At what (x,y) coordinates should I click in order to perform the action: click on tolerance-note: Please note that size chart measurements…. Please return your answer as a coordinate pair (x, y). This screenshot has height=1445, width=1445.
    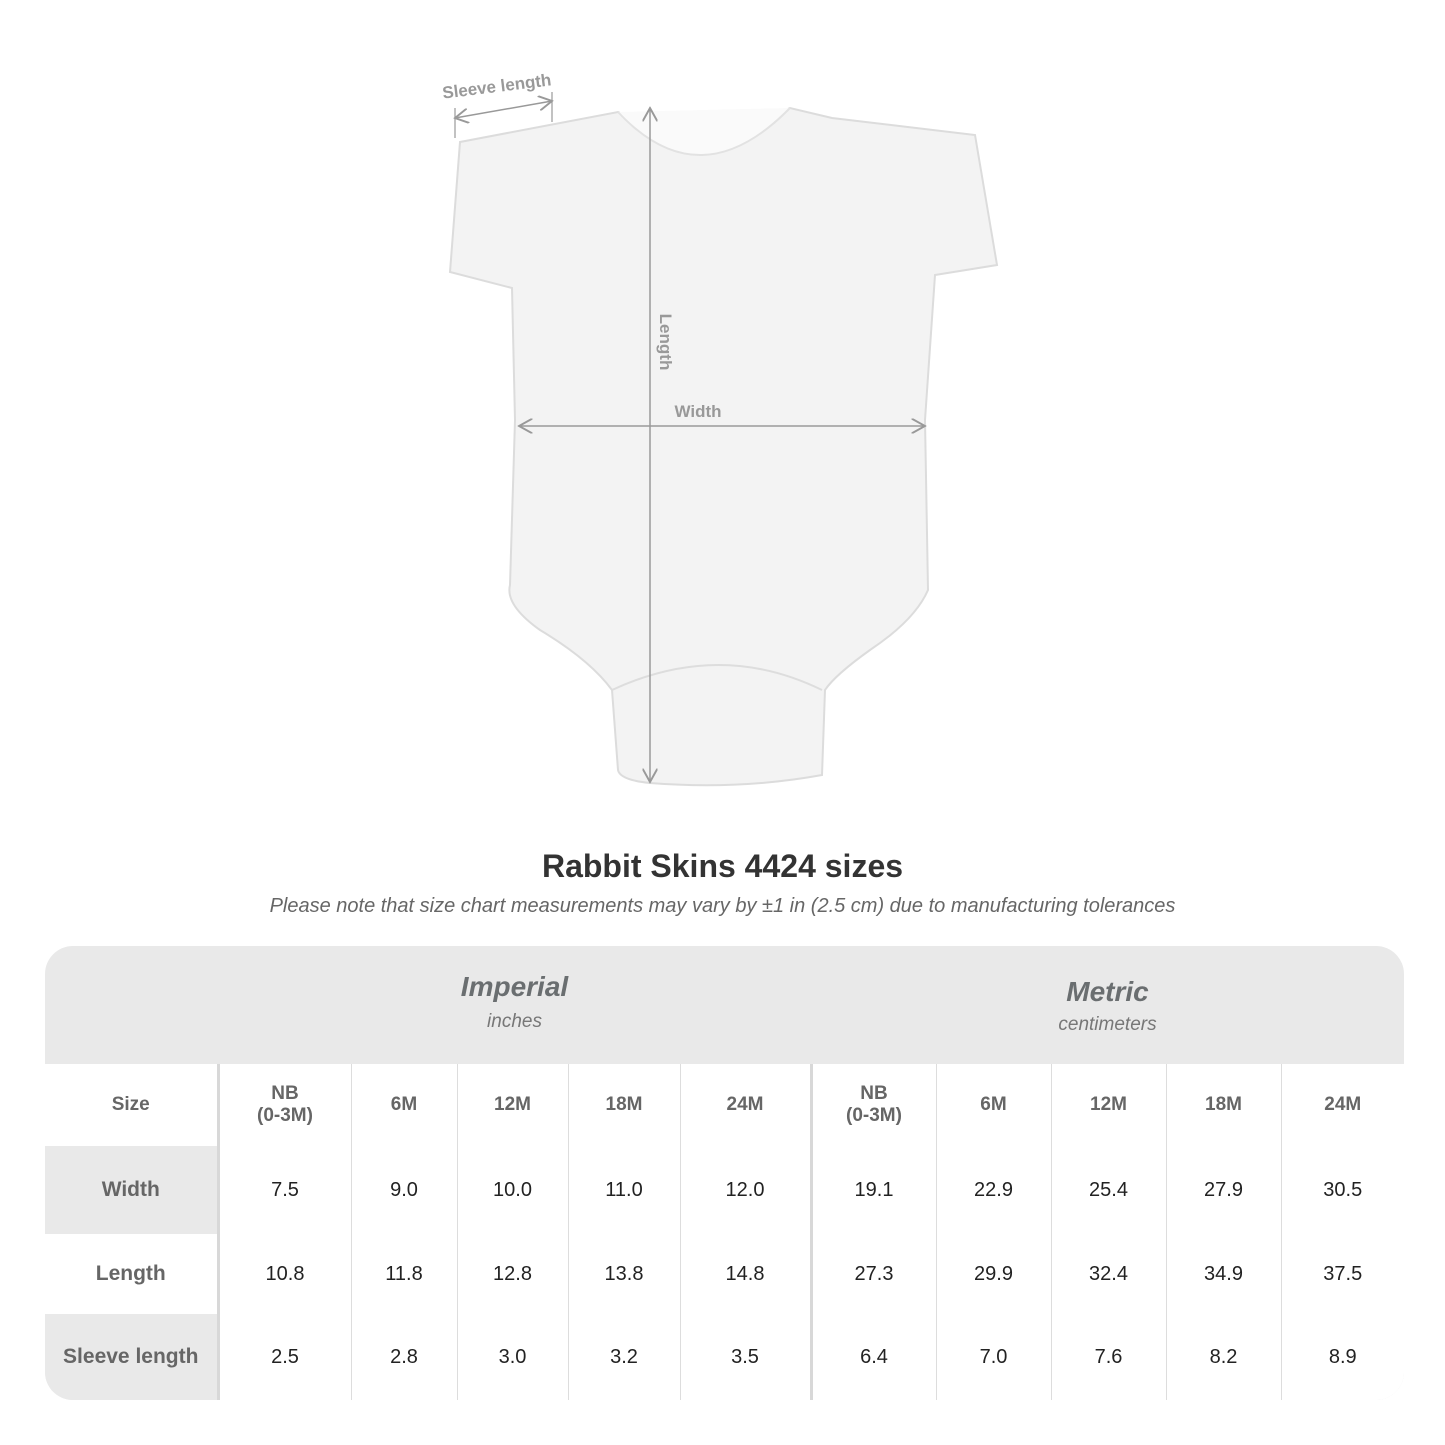
    Looking at the image, I should click on (722, 906).